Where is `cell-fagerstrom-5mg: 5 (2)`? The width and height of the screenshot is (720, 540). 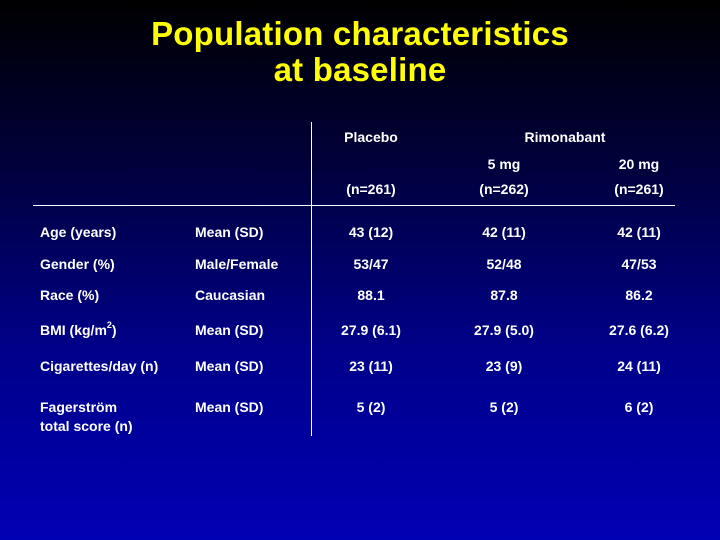
cell-fagerstrom-5mg: 5 (2) is located at coordinates (504, 407).